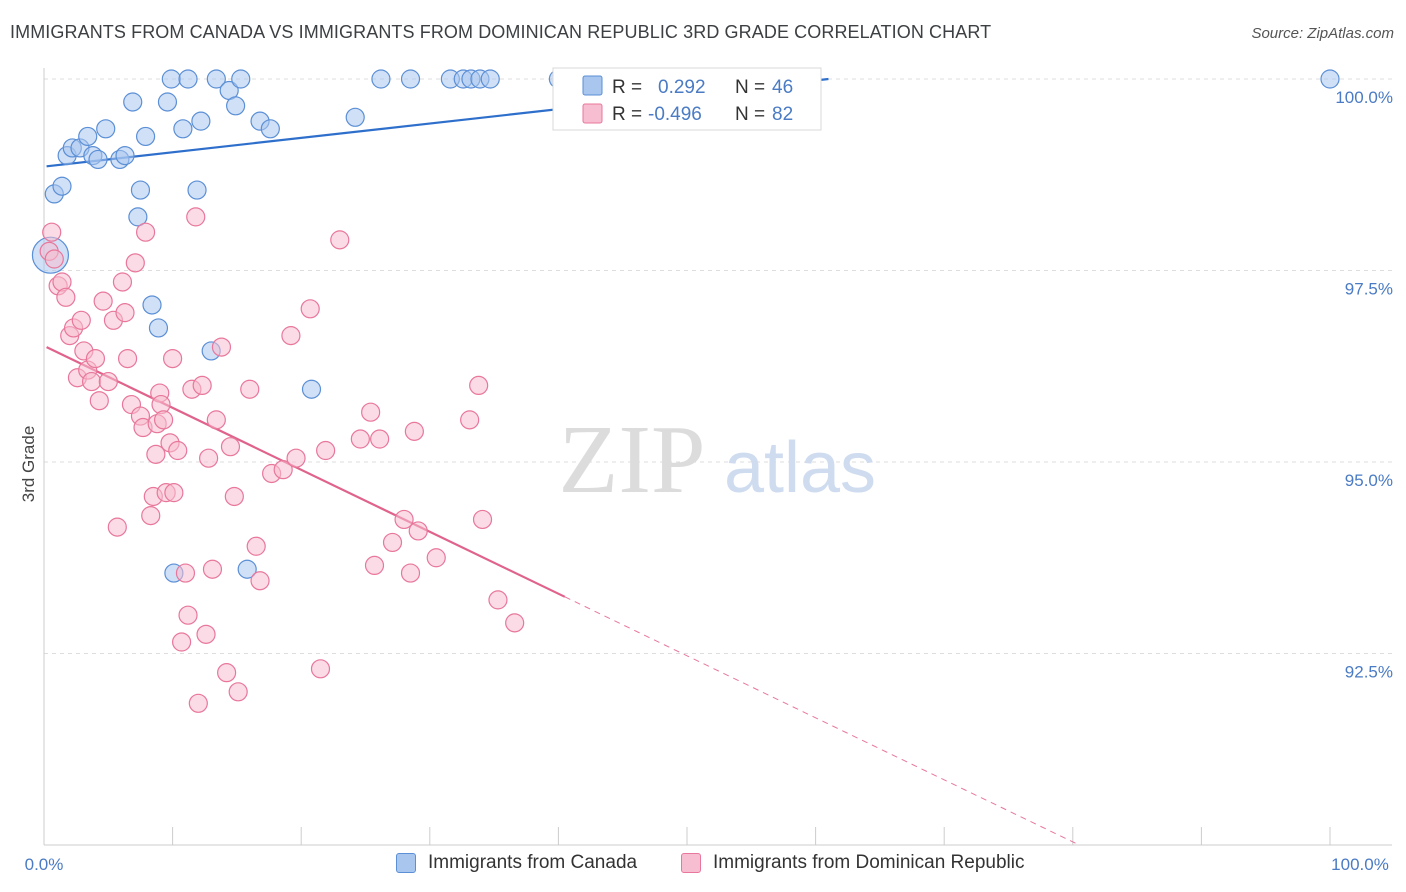 This screenshot has height=892, width=1406. I want to click on watermark: ZIP atlas, so click(718, 460).